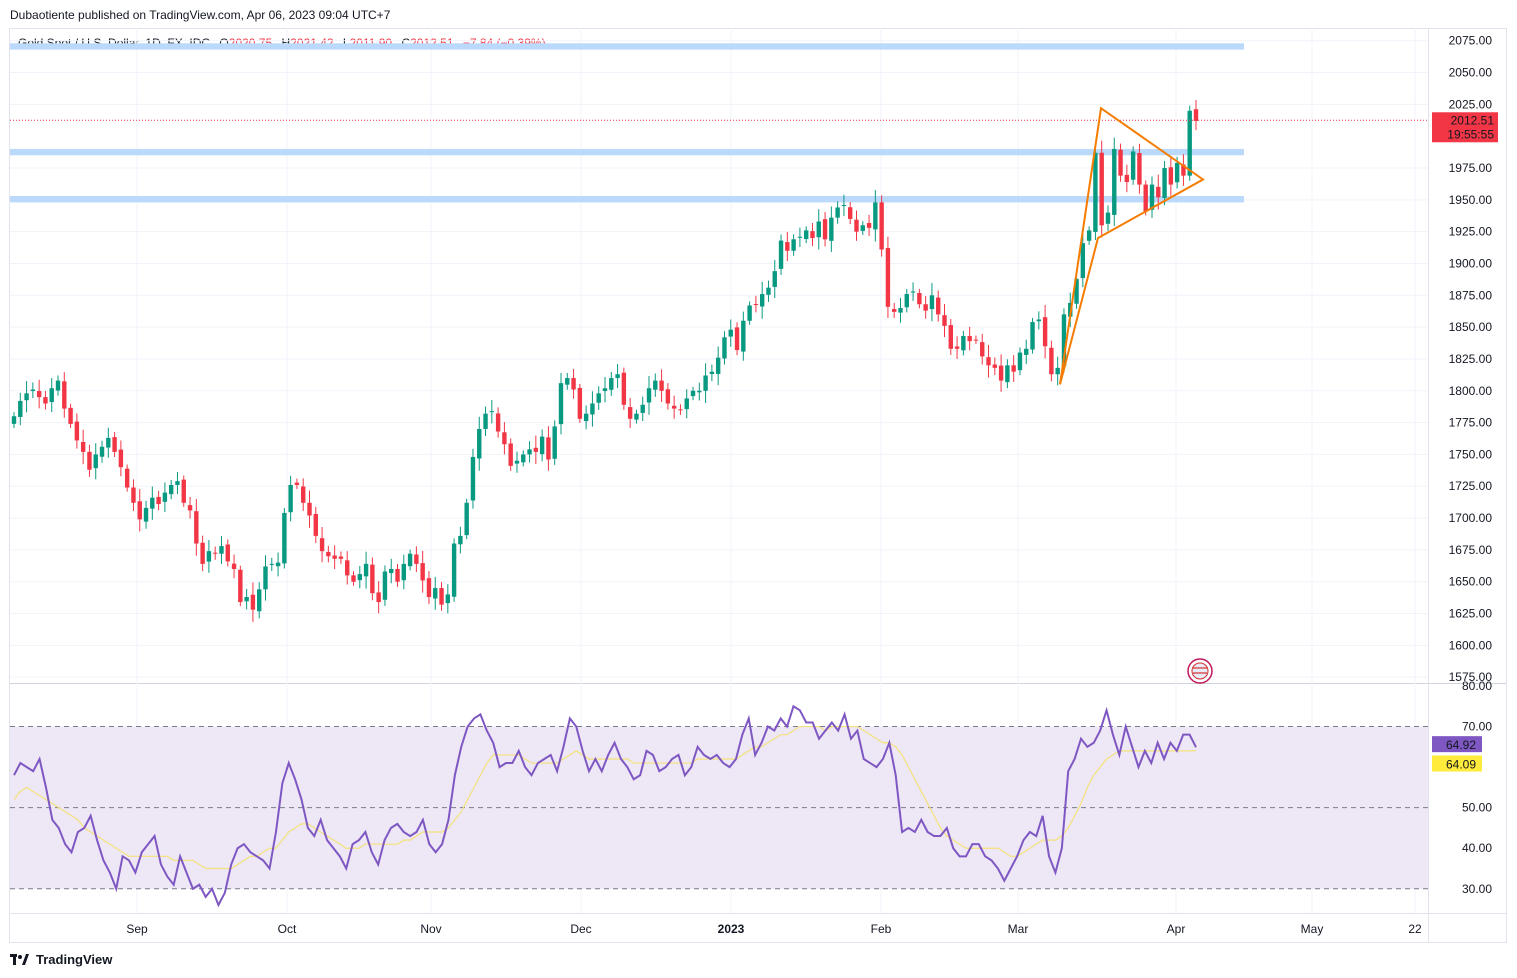  I want to click on price-tick-label: 1775.00, so click(1471, 423).